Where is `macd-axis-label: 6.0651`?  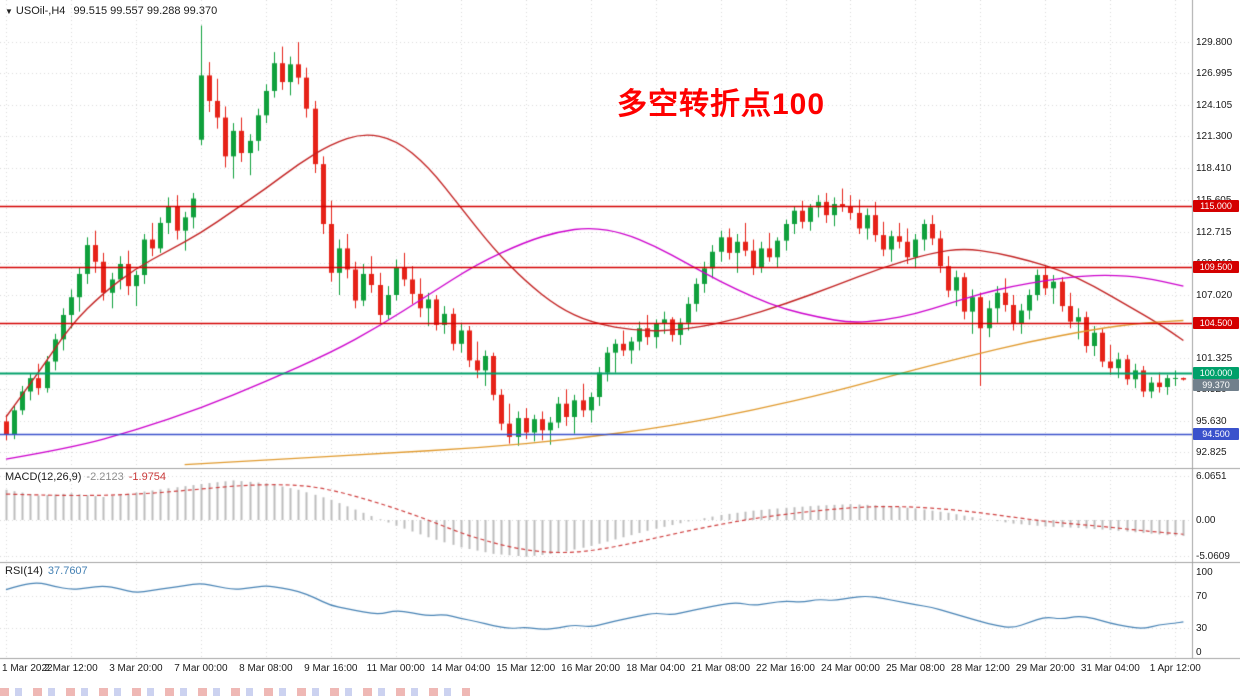
macd-axis-label: 6.0651 is located at coordinates (1211, 477).